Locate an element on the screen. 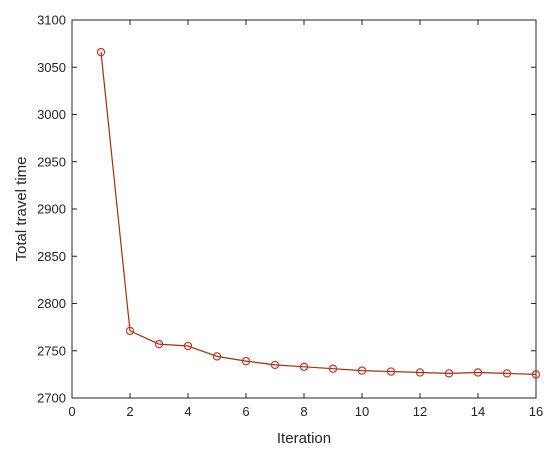 Image resolution: width=550 pixels, height=453 pixels. x-tick-label: 0 is located at coordinates (71, 411).